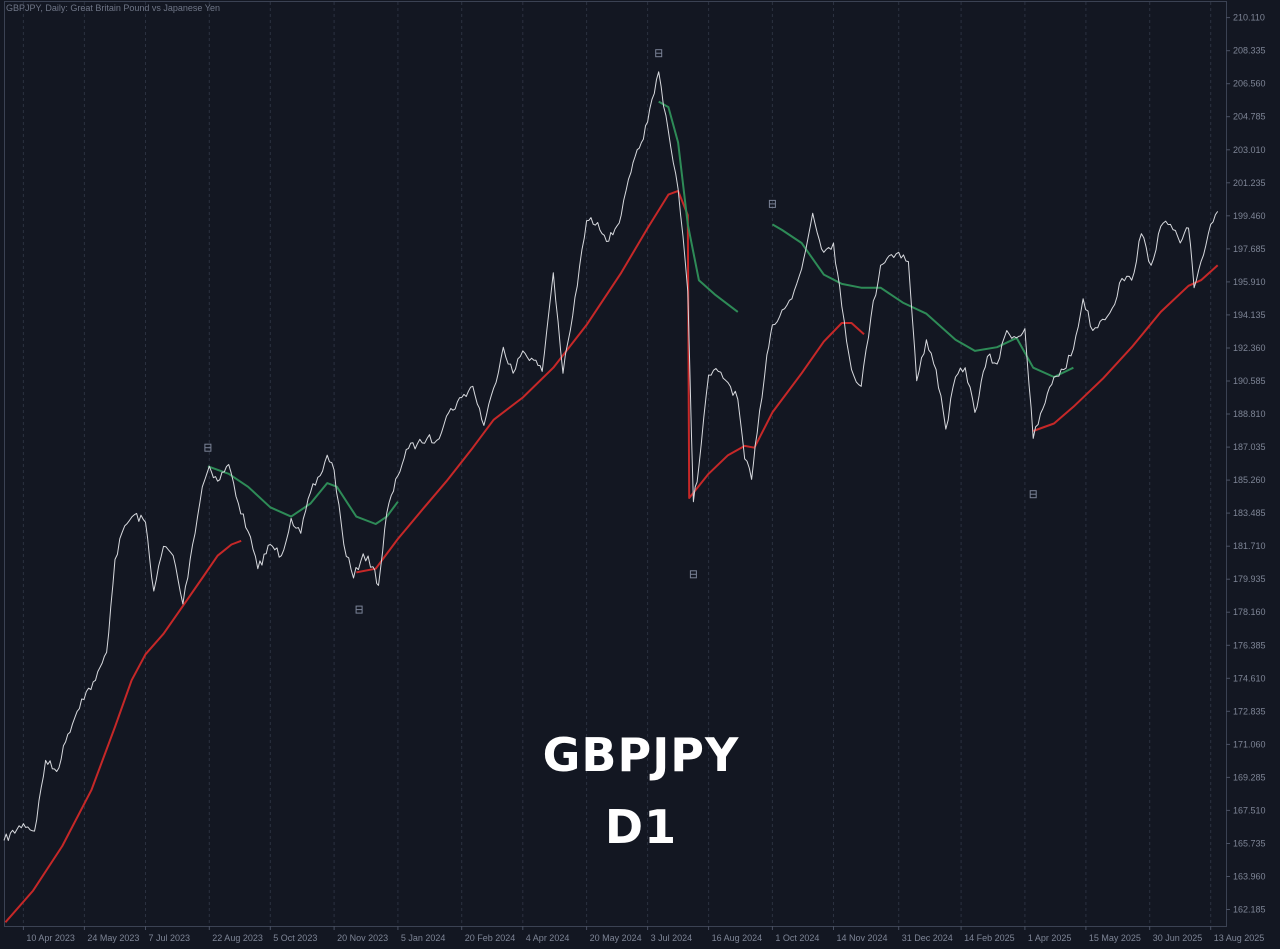 This screenshot has height=949, width=1280. I want to click on time-tick-label: 16 Aug 2024, so click(737, 938).